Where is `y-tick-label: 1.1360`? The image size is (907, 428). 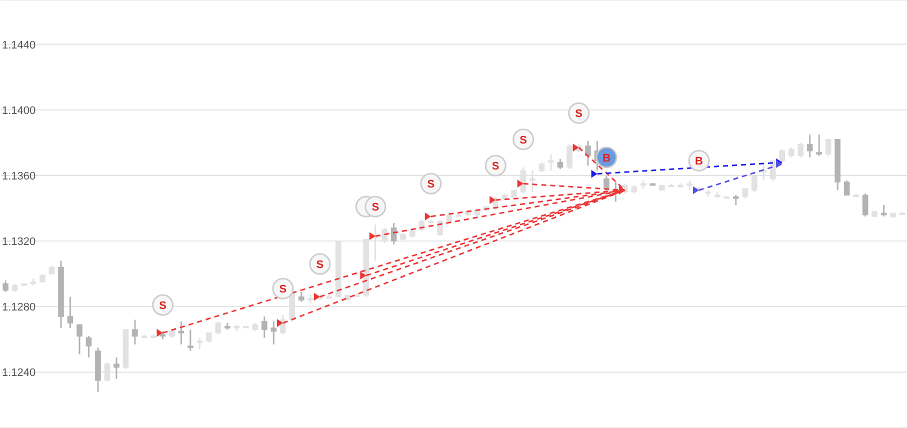 y-tick-label: 1.1360 is located at coordinates (19, 176).